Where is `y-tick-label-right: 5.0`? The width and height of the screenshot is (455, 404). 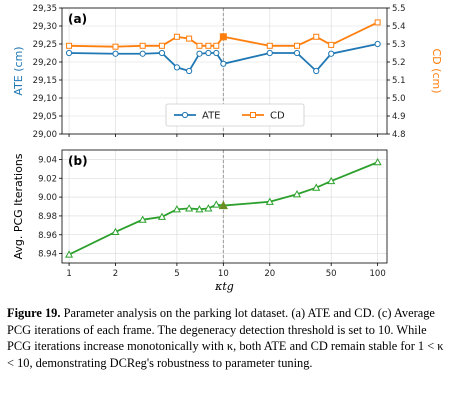 y-tick-label-right: 5.0 is located at coordinates (399, 99).